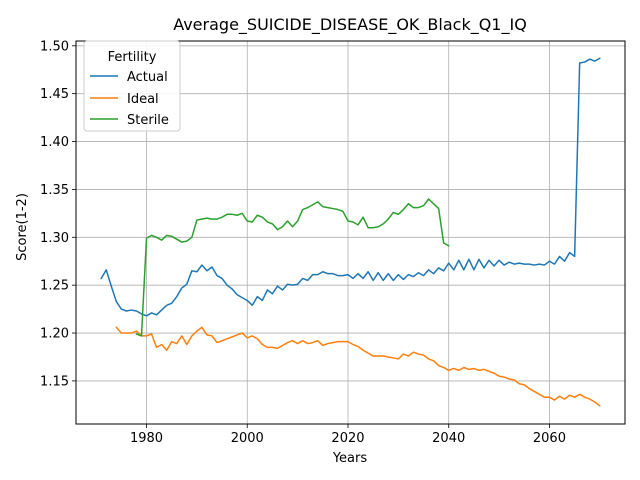 The height and width of the screenshot is (480, 640). What do you see at coordinates (54, 334) in the screenshot?
I see `y-tick-label: 1.20` at bounding box center [54, 334].